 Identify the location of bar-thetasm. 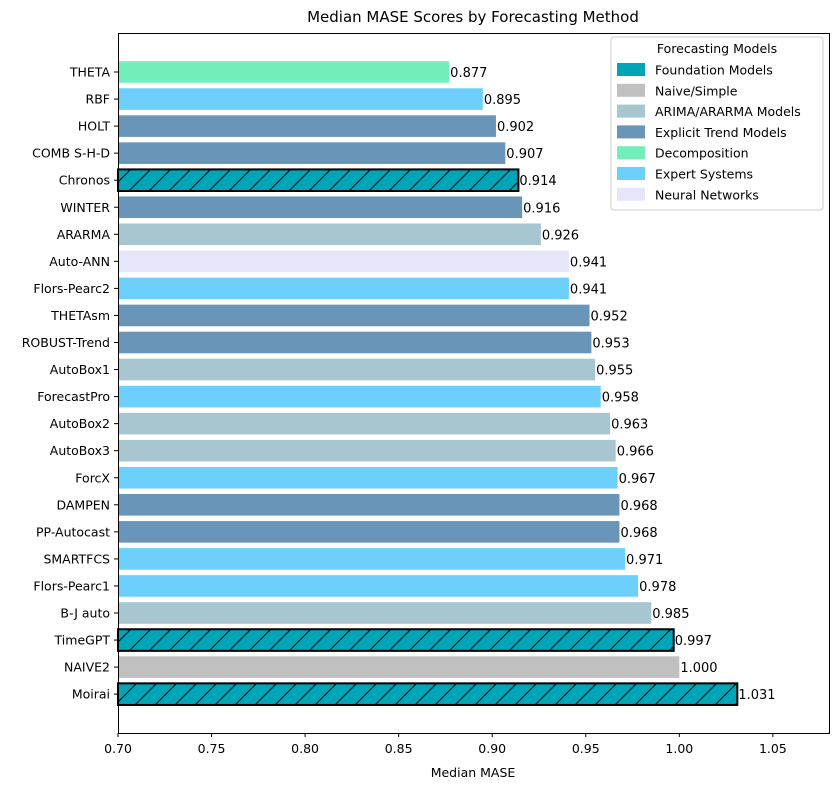
(354, 315).